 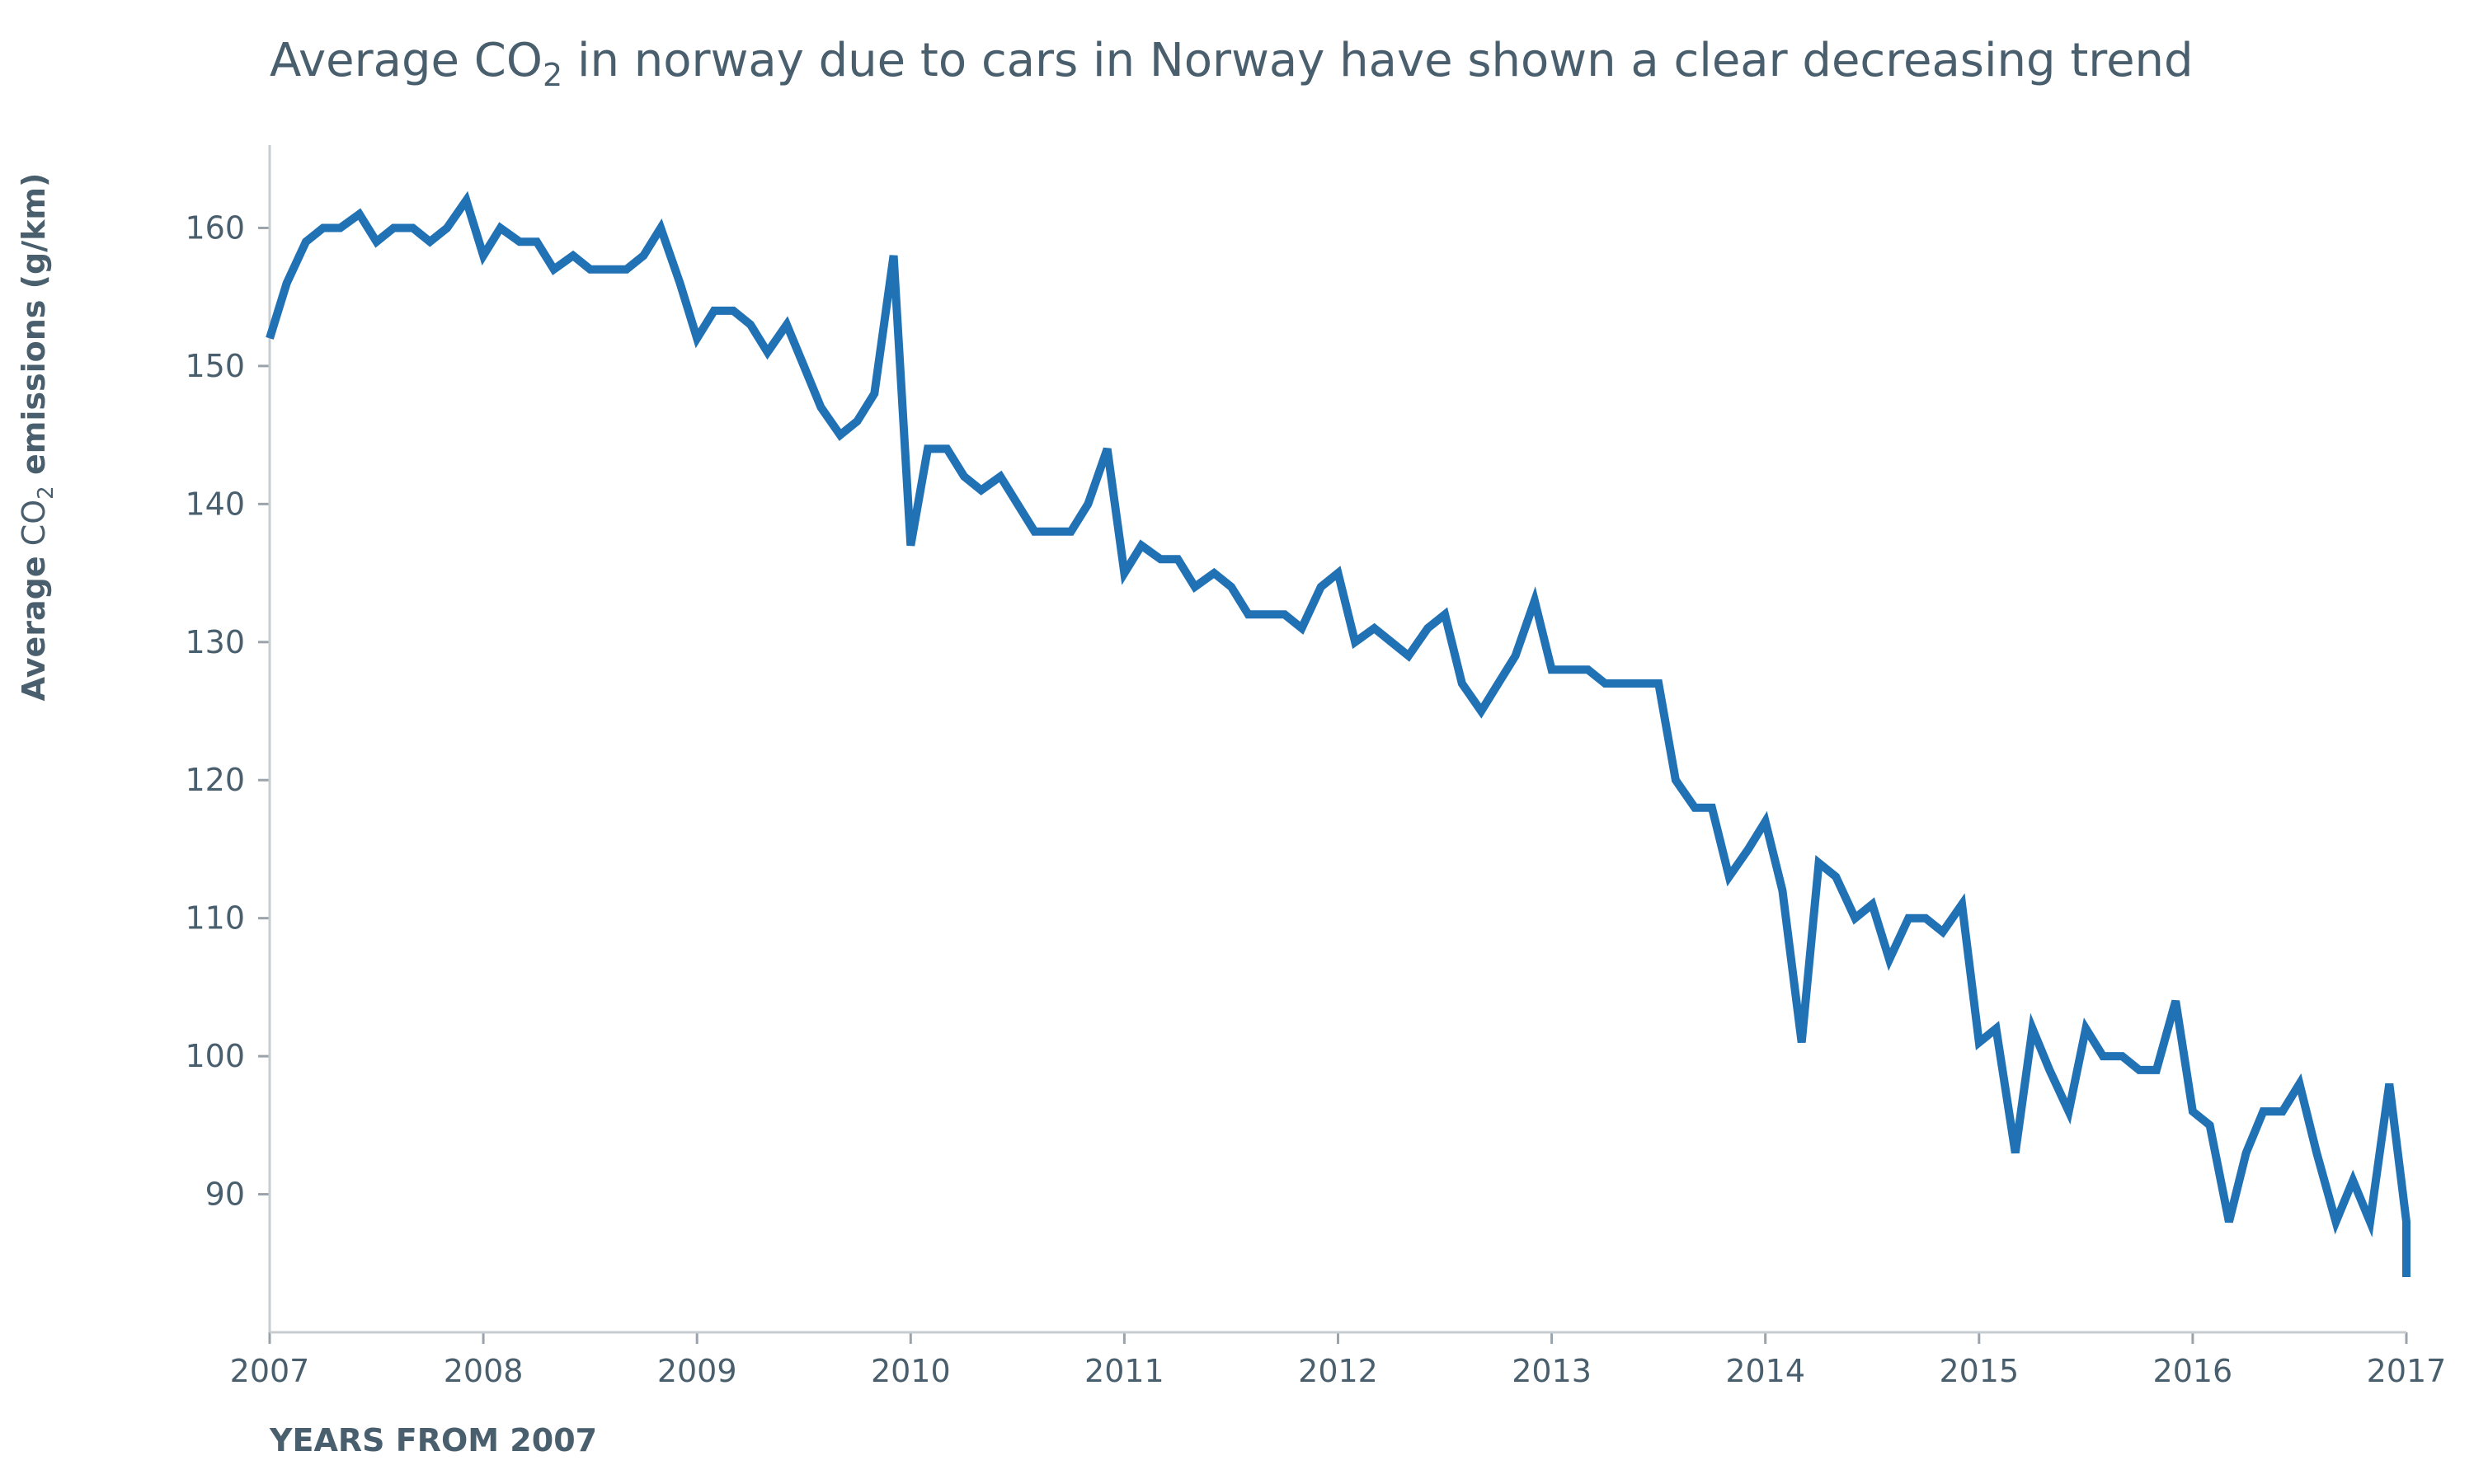 I want to click on x-tick-label: 2011, so click(x=1124, y=1371).